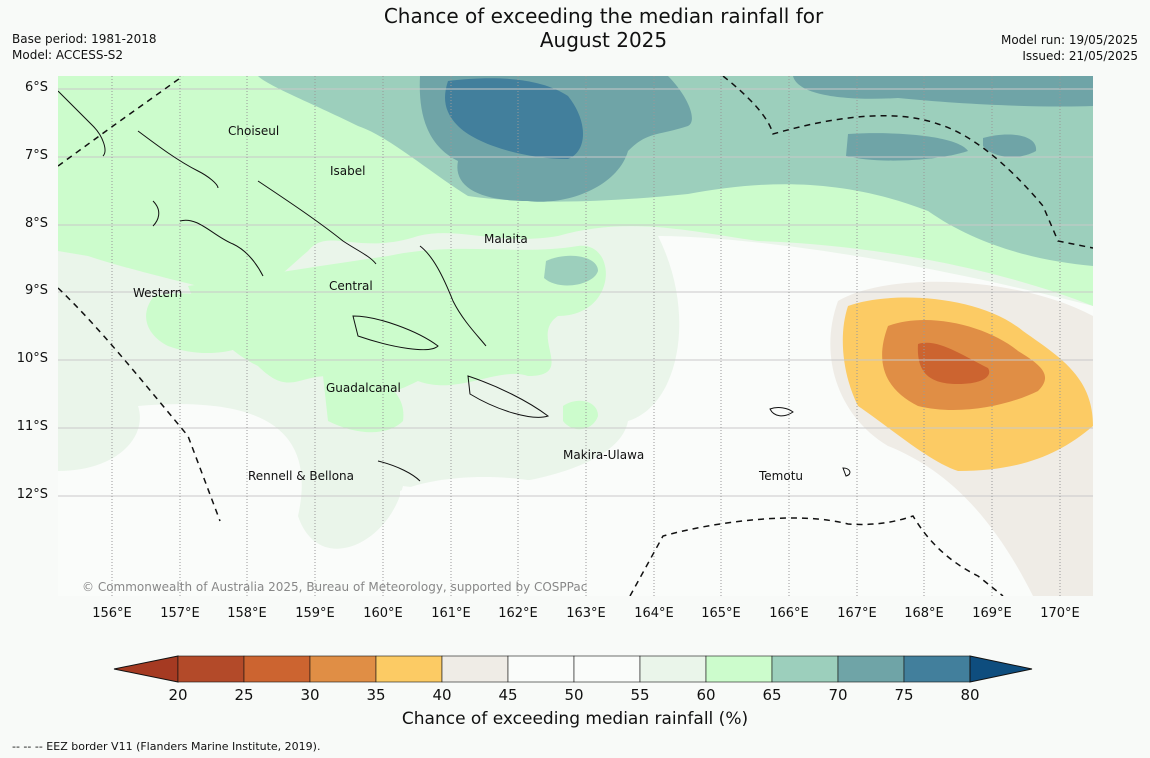  Describe the element at coordinates (992, 613) in the screenshot. I see `lon-label: 169°E` at that location.